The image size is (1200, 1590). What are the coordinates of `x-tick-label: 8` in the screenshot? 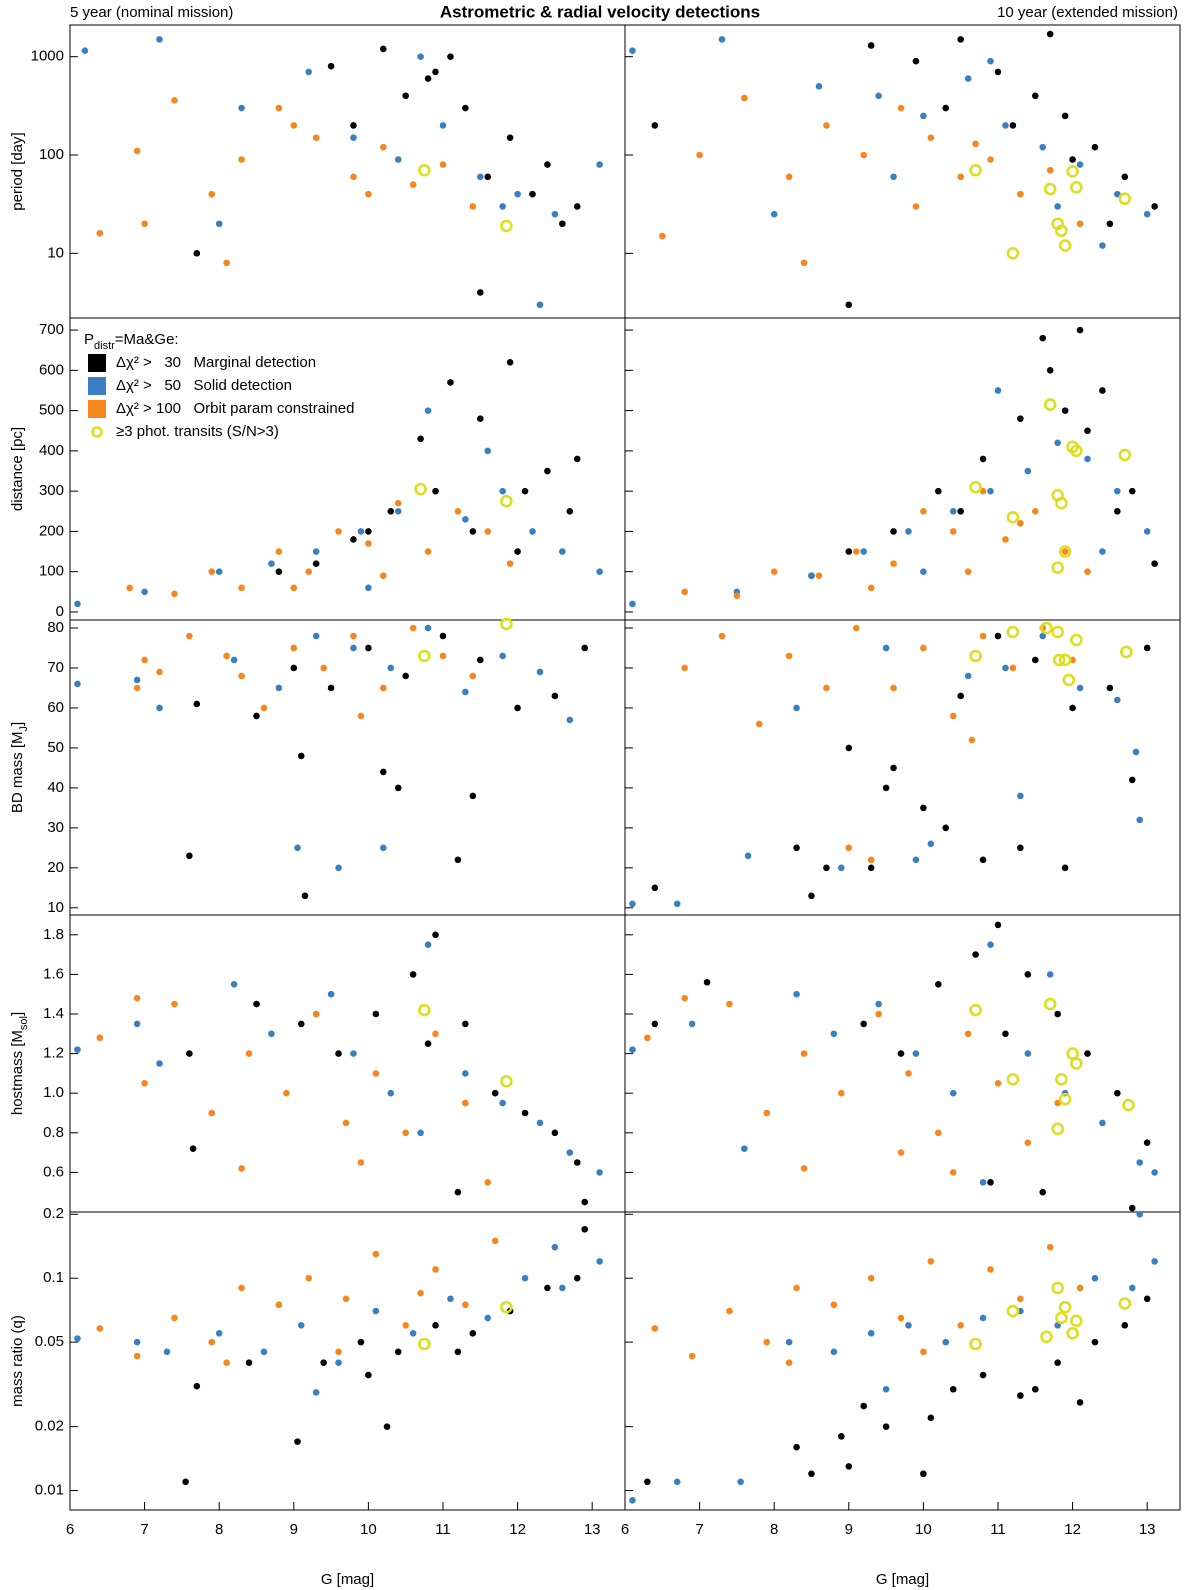 It's located at (774, 1529).